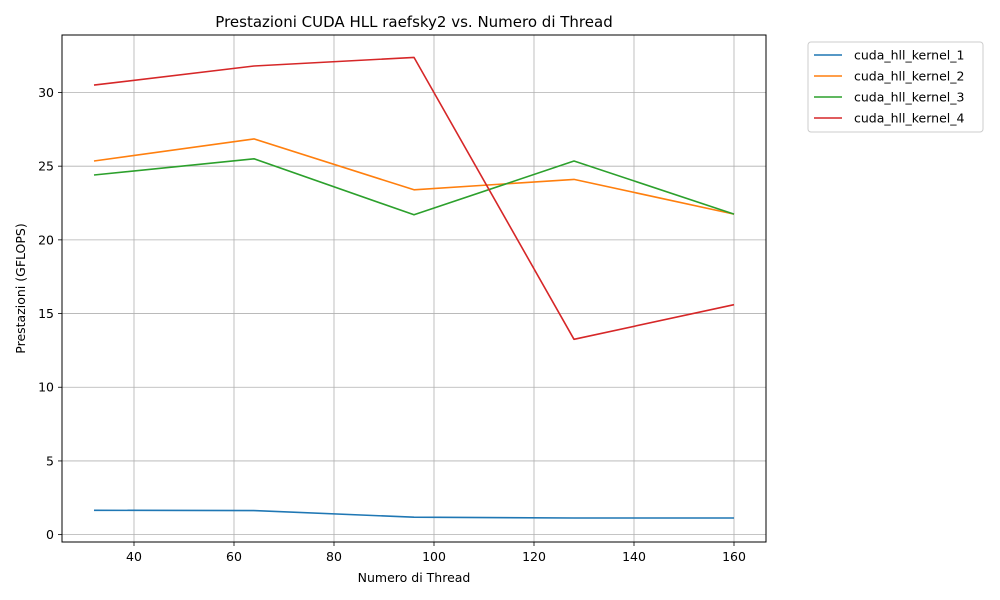 Image resolution: width=1000 pixels, height=600 pixels. I want to click on x-axis: 40 60 80 100 120 140 160, so click(436, 553).